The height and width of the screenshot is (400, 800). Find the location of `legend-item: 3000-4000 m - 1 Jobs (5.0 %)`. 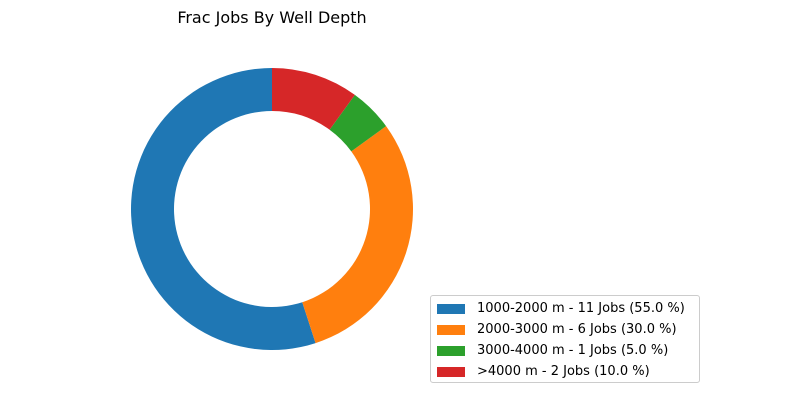

legend-item: 3000-4000 m - 1 Jobs (5.0 %) is located at coordinates (568, 350).